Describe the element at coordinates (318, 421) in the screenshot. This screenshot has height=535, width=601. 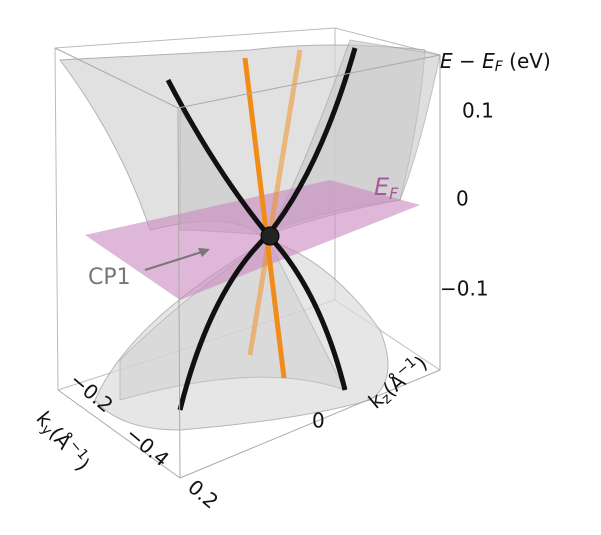
I see `kz-tick: 0` at that location.